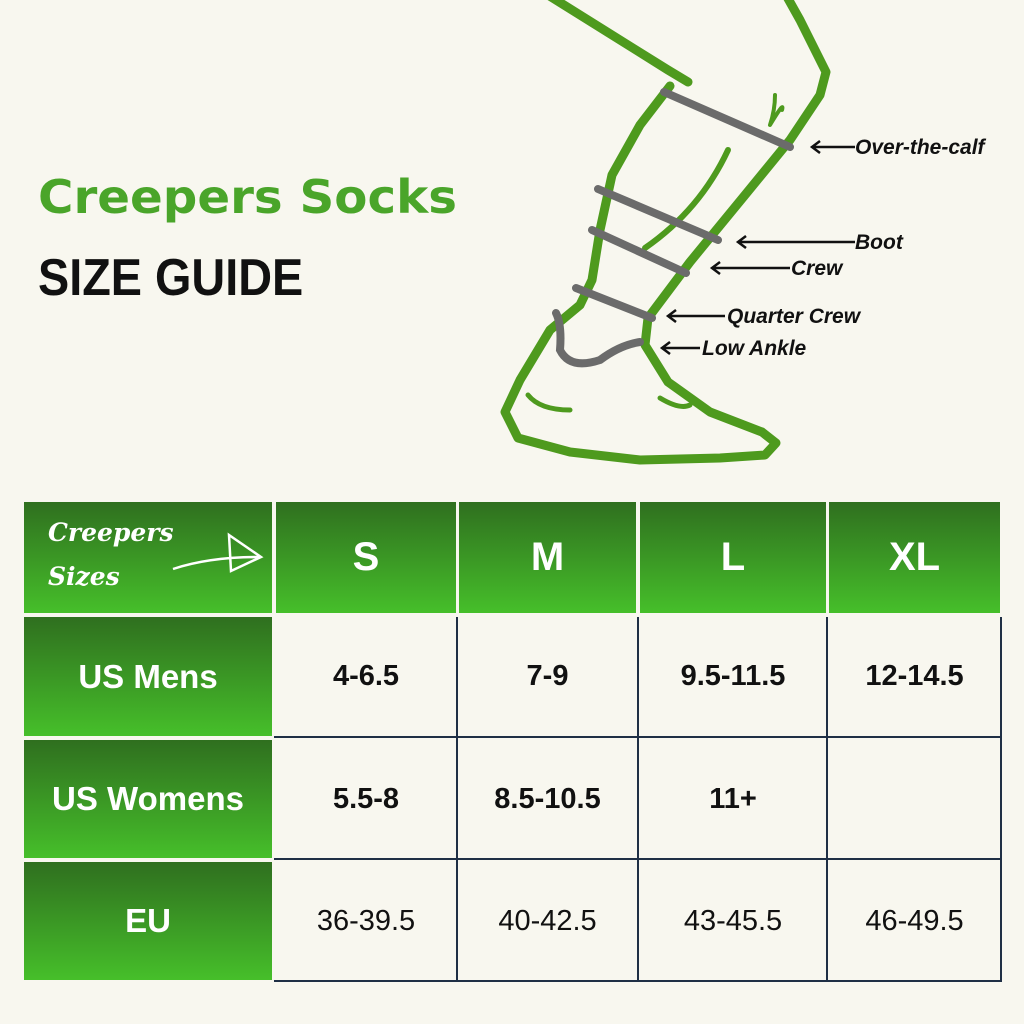  I want to click on label-quarter-crew: Quarter Crew, so click(794, 316).